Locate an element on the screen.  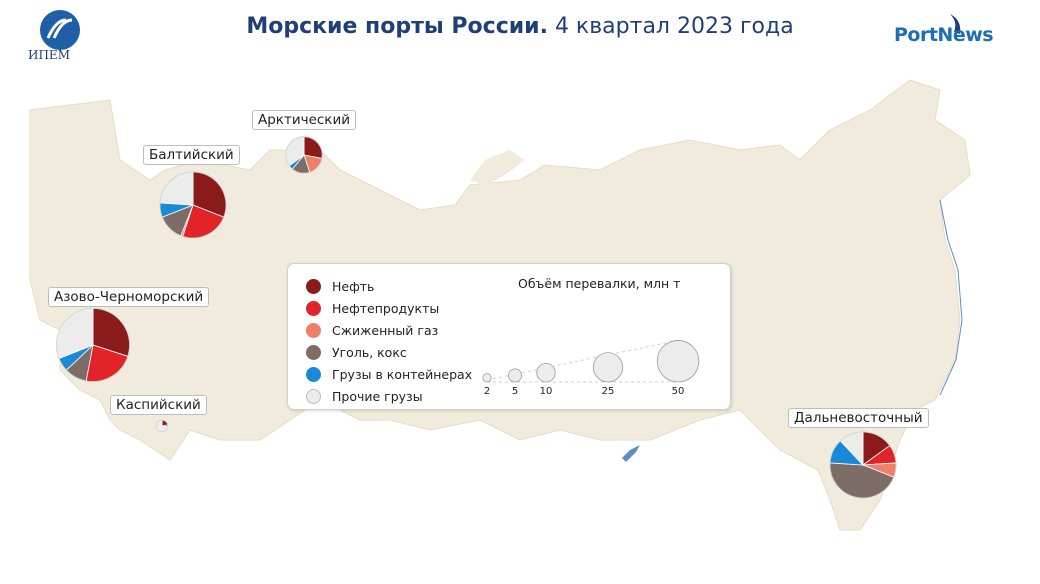
legend-item-oil-products: Нефтепродукты is located at coordinates (372, 308).